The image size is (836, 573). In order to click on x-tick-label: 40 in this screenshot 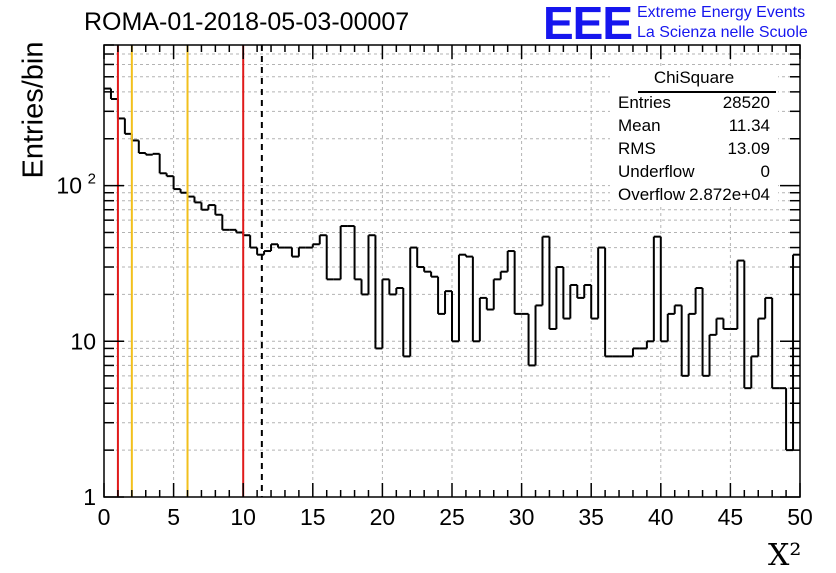, I will do `click(661, 517)`.